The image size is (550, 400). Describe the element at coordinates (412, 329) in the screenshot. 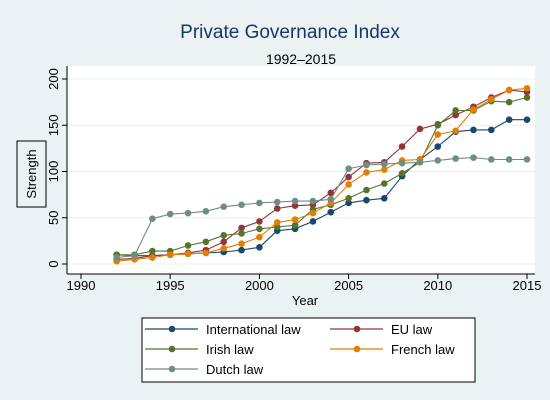

I see `legend-label: EU law` at that location.